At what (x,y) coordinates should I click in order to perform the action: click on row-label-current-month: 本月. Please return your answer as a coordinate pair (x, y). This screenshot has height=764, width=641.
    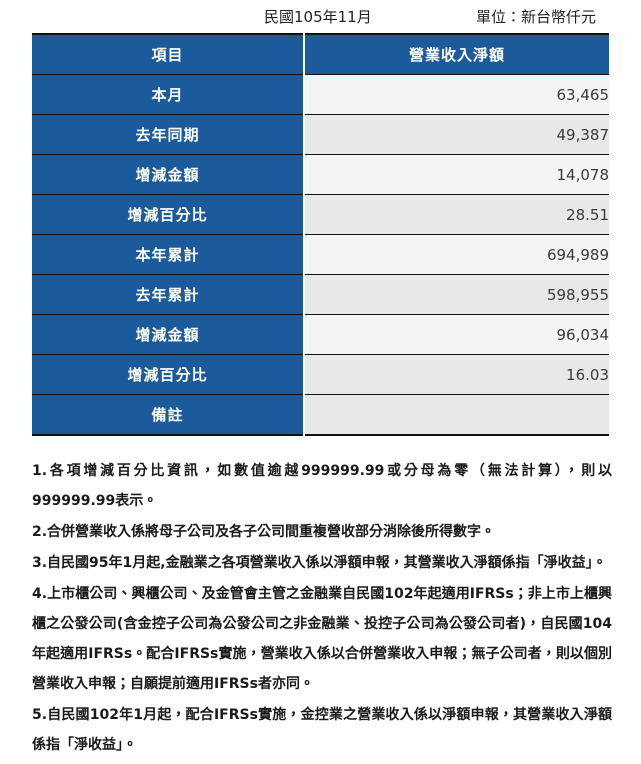
    Looking at the image, I should click on (168, 94).